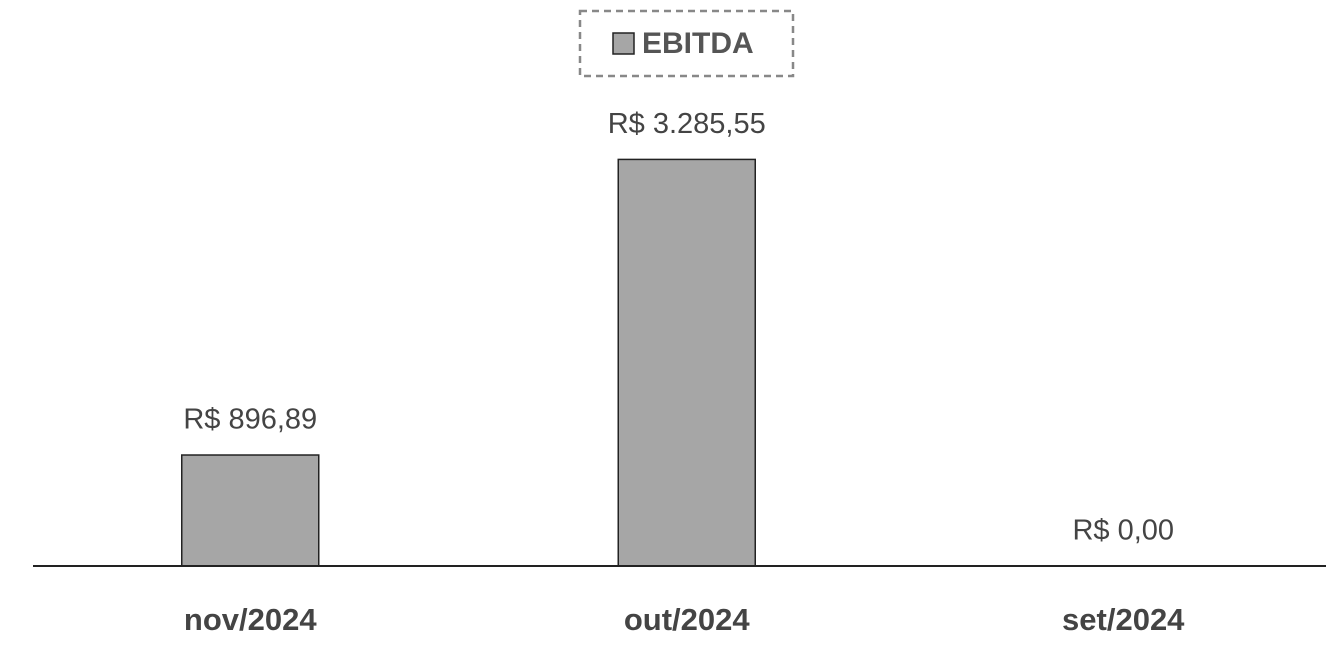 The image size is (1326, 645). I want to click on legend-swatch, so click(623, 43).